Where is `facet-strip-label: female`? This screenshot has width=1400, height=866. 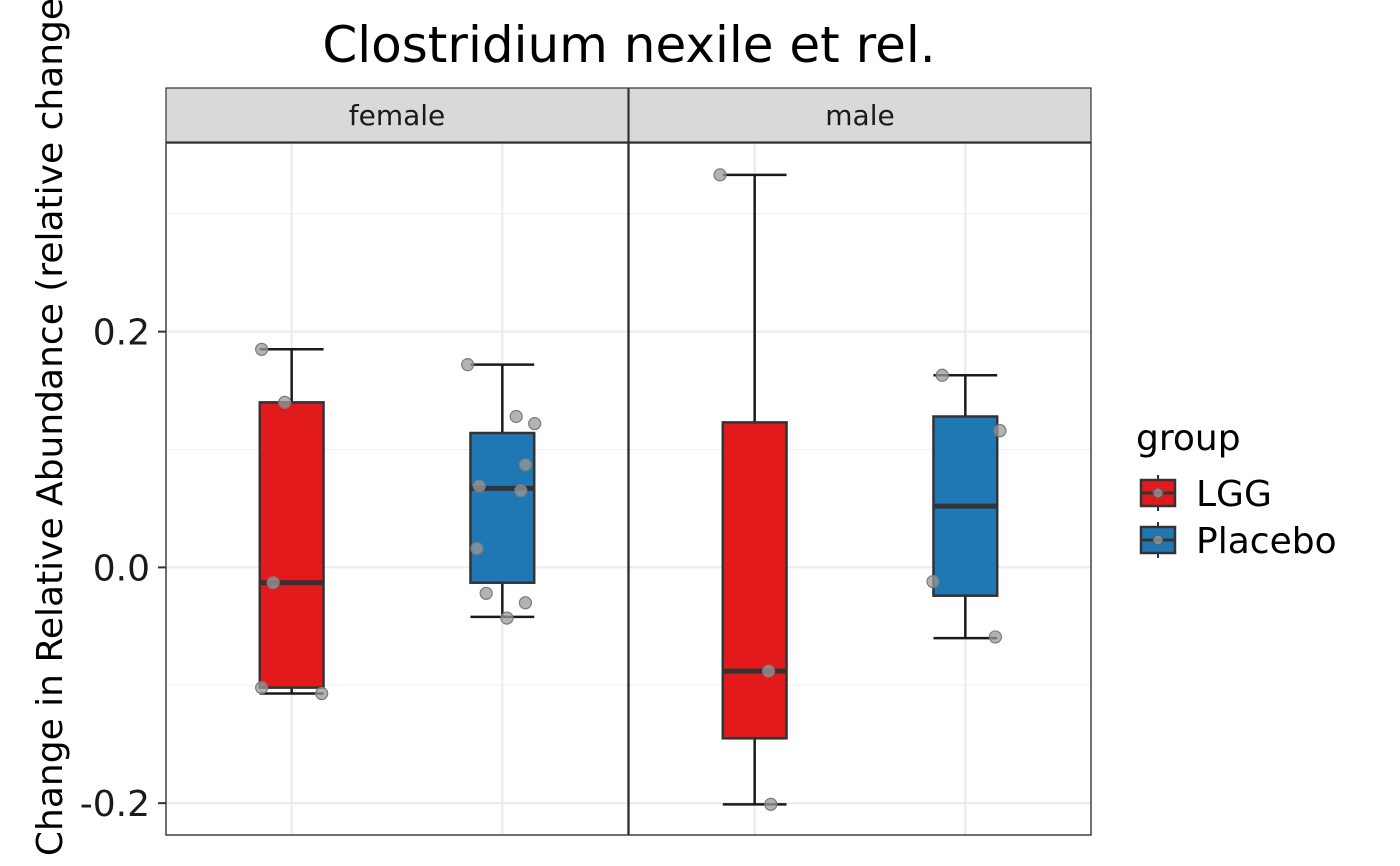 facet-strip-label: female is located at coordinates (397, 115).